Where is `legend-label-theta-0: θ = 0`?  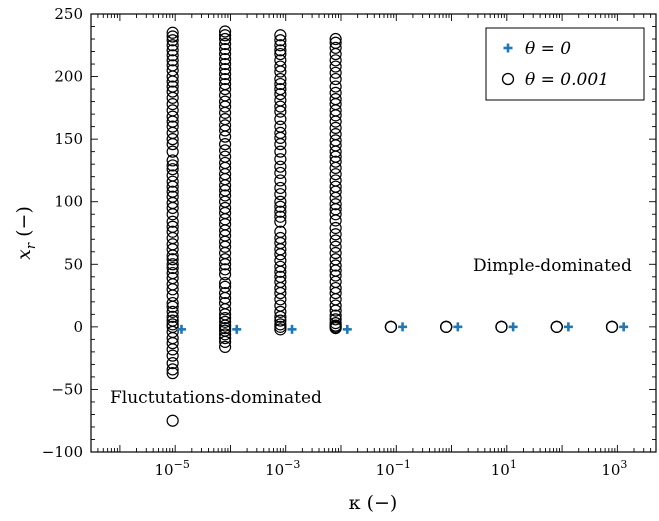 legend-label-theta-0: θ = 0 is located at coordinates (548, 49).